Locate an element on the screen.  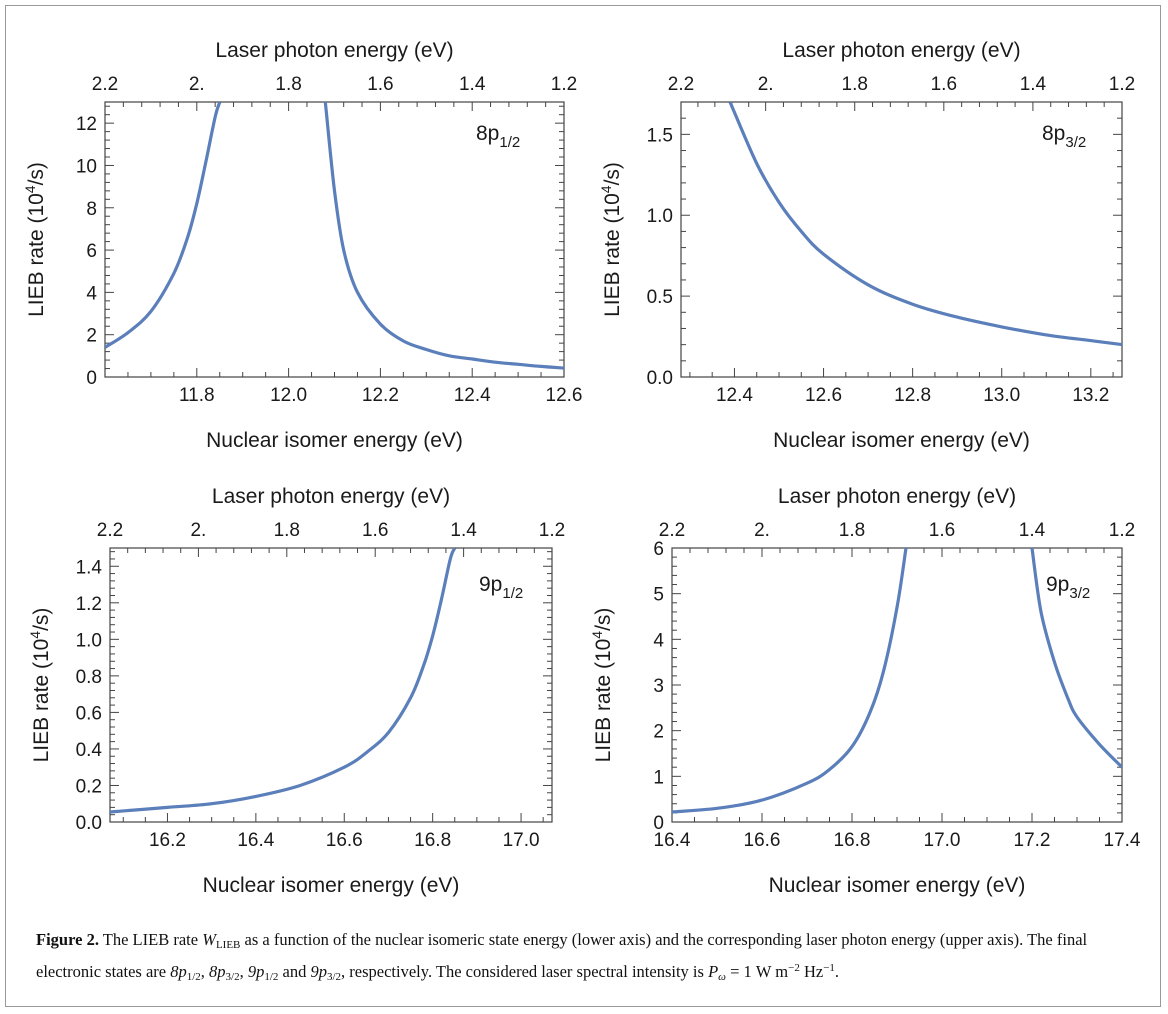
y-tick-label: 0.6 is located at coordinates (89, 713).